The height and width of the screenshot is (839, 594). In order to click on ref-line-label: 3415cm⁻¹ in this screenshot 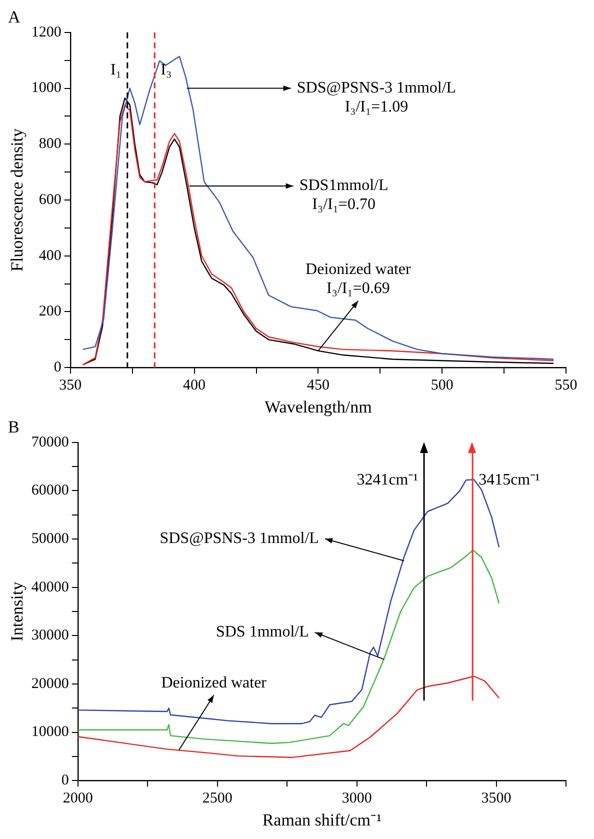, I will do `click(509, 480)`.